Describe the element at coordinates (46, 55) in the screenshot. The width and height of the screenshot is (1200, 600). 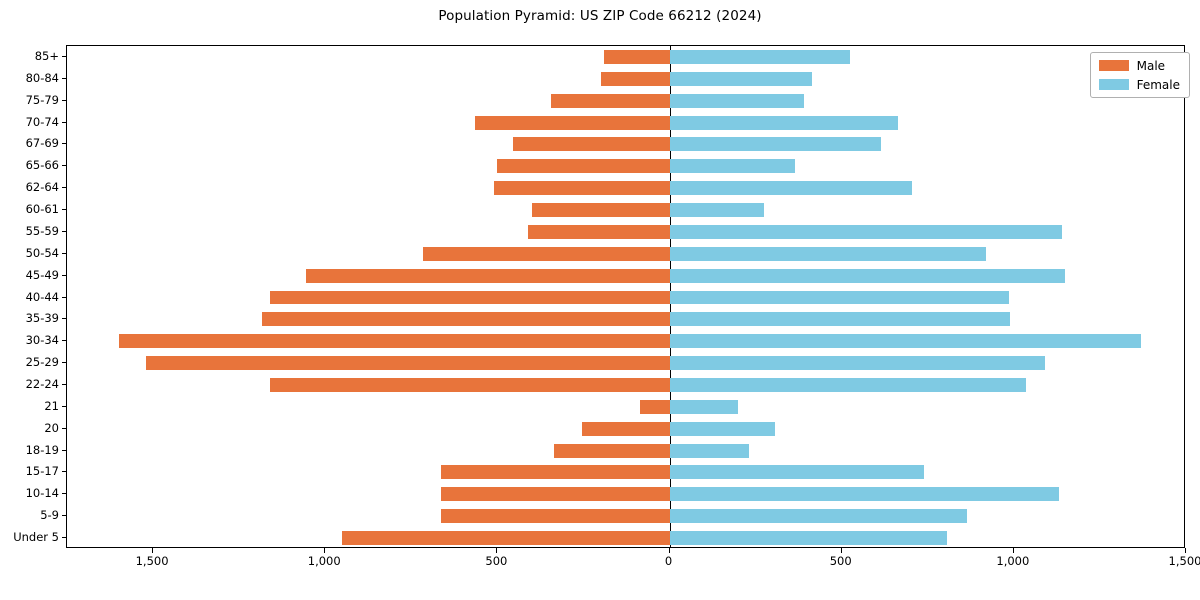
I see `y-axis-tick-label: 85+` at that location.